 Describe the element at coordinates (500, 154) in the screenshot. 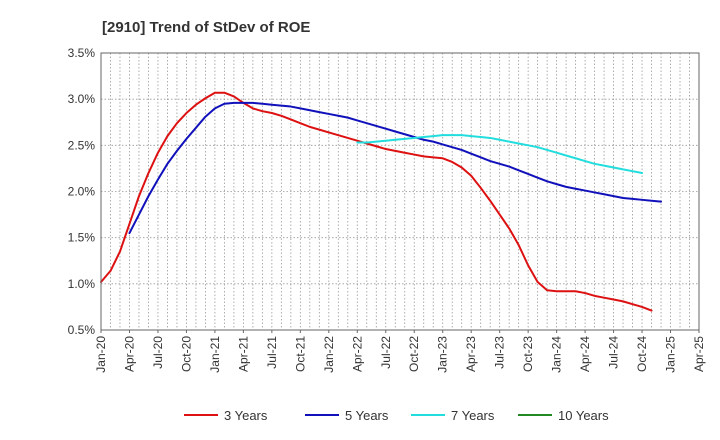

I see `series-line-7-years` at that location.